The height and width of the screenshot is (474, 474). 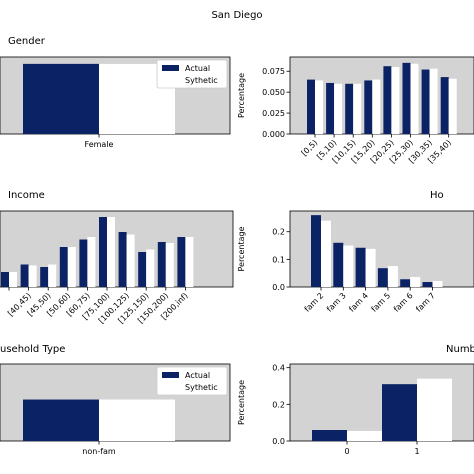 What do you see at coordinates (416, 451) in the screenshot?
I see `xtick-label-number-1: 1` at bounding box center [416, 451].